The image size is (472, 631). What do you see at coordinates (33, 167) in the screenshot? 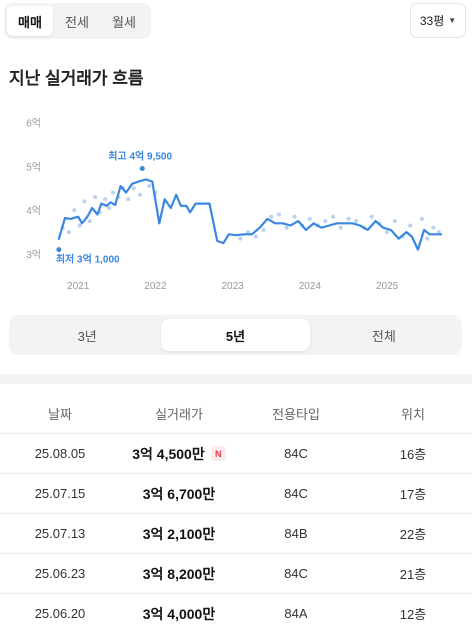
I see `y-tick-label: 5억` at bounding box center [33, 167].